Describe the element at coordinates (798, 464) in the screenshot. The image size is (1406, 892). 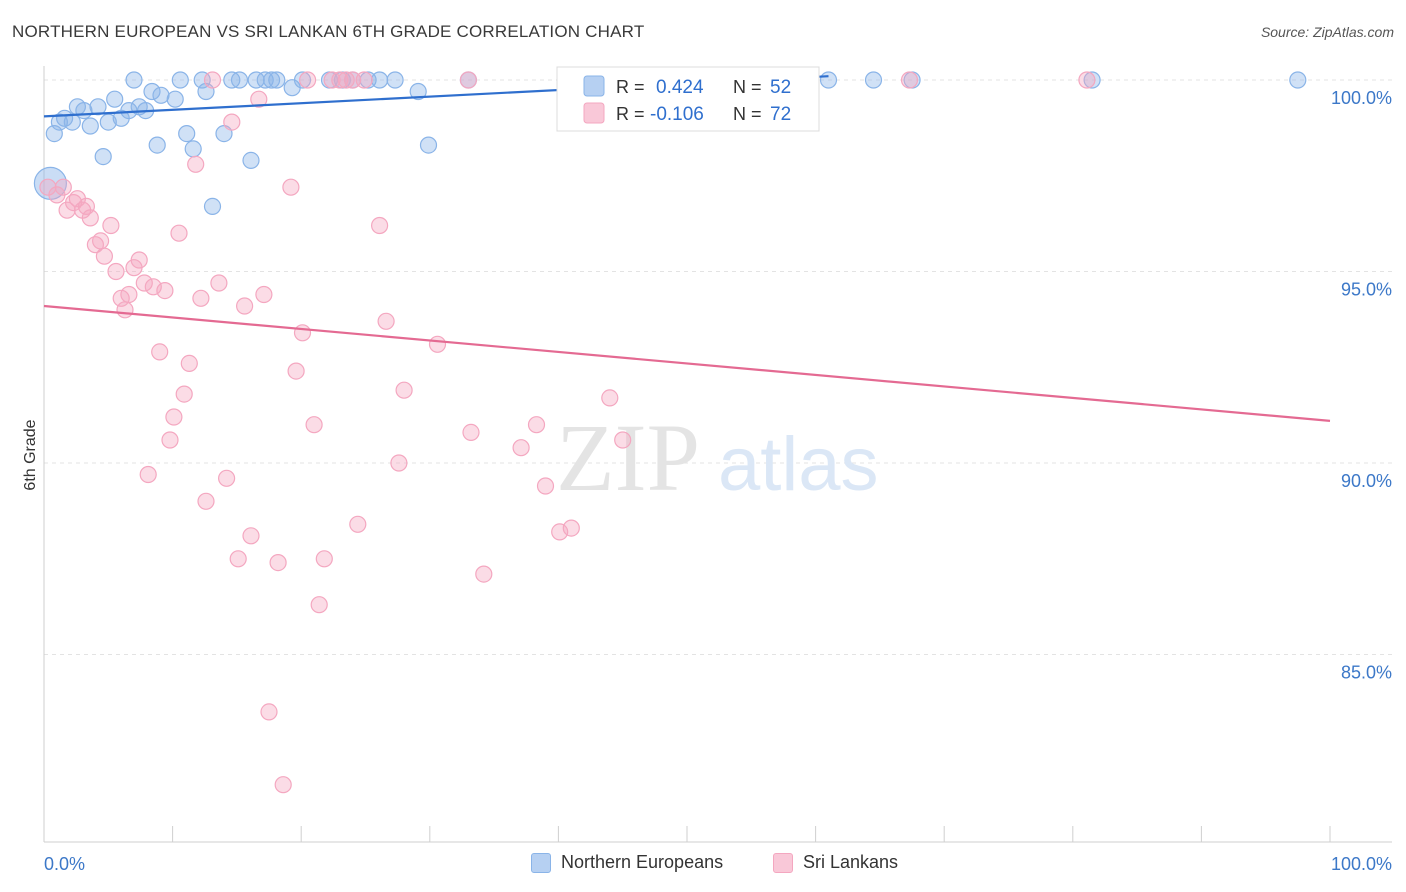
I see `watermark-atlas: atlas` at that location.